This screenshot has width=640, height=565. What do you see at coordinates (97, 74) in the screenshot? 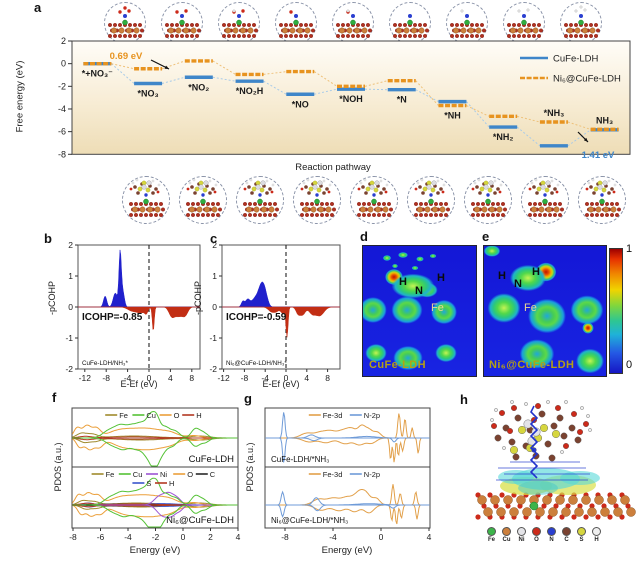
I see `svg-text: *+NO₃⁻` at bounding box center [97, 74].